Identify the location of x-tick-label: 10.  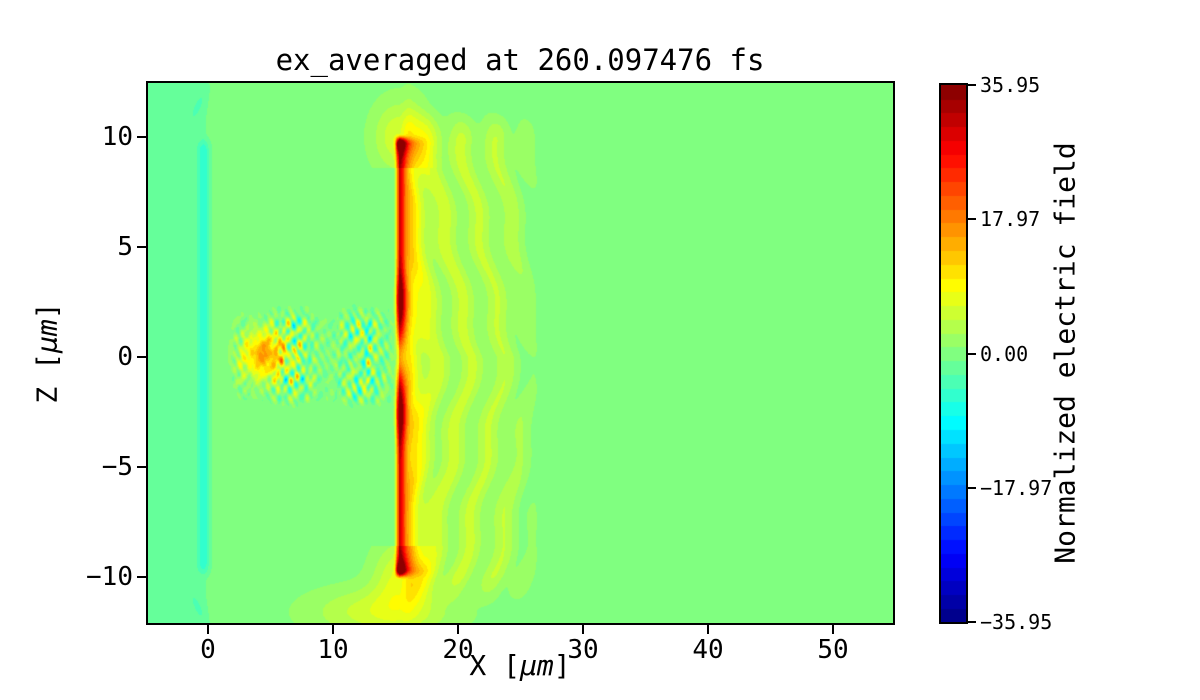
(333, 650).